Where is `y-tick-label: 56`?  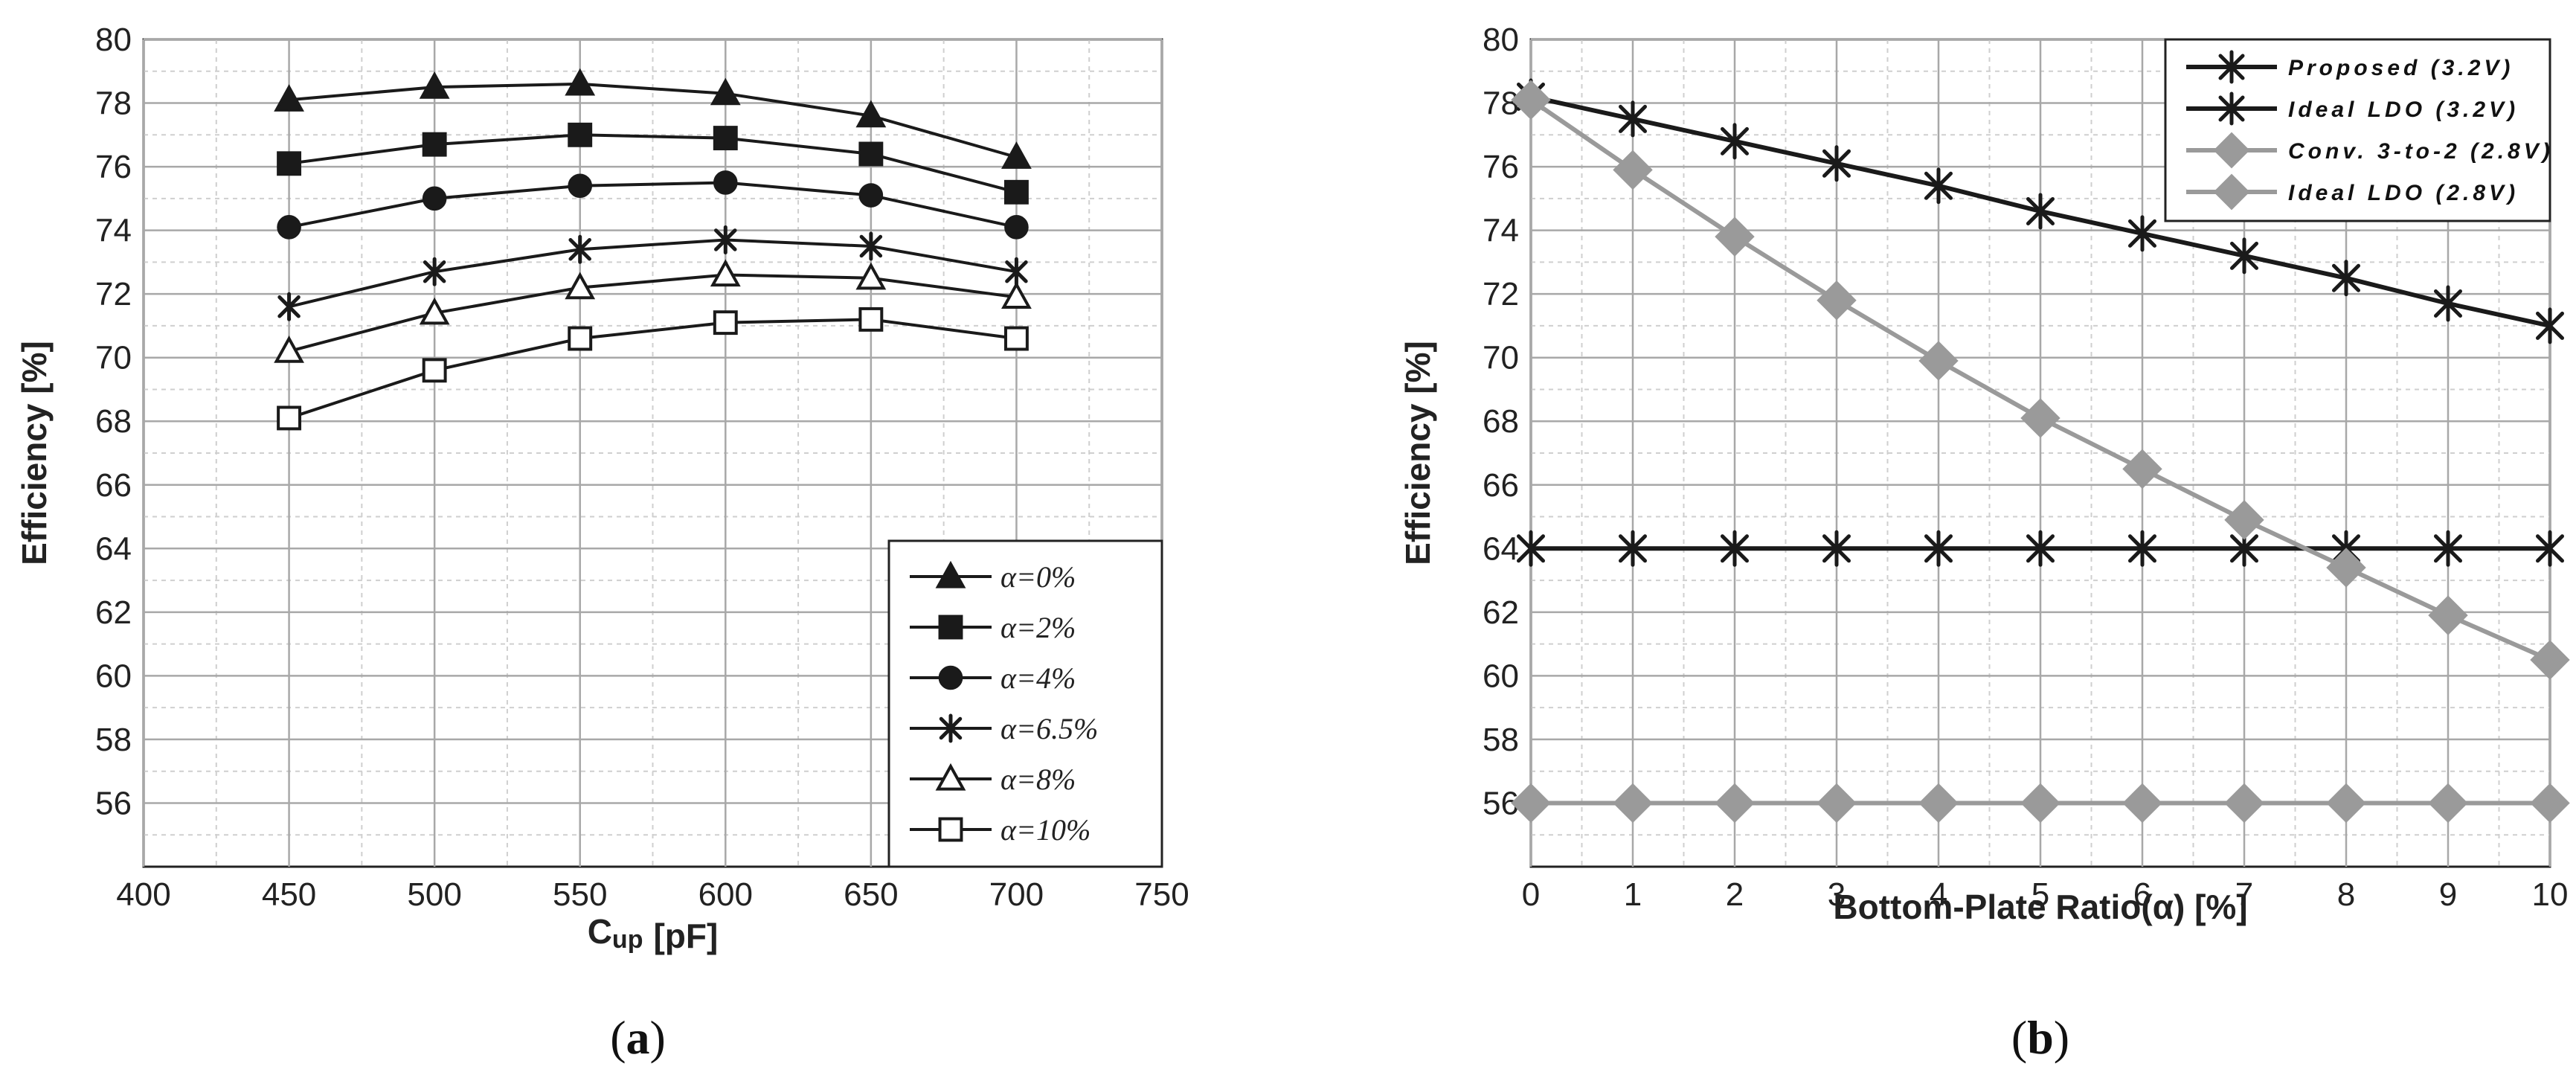
y-tick-label: 56 is located at coordinates (113, 803).